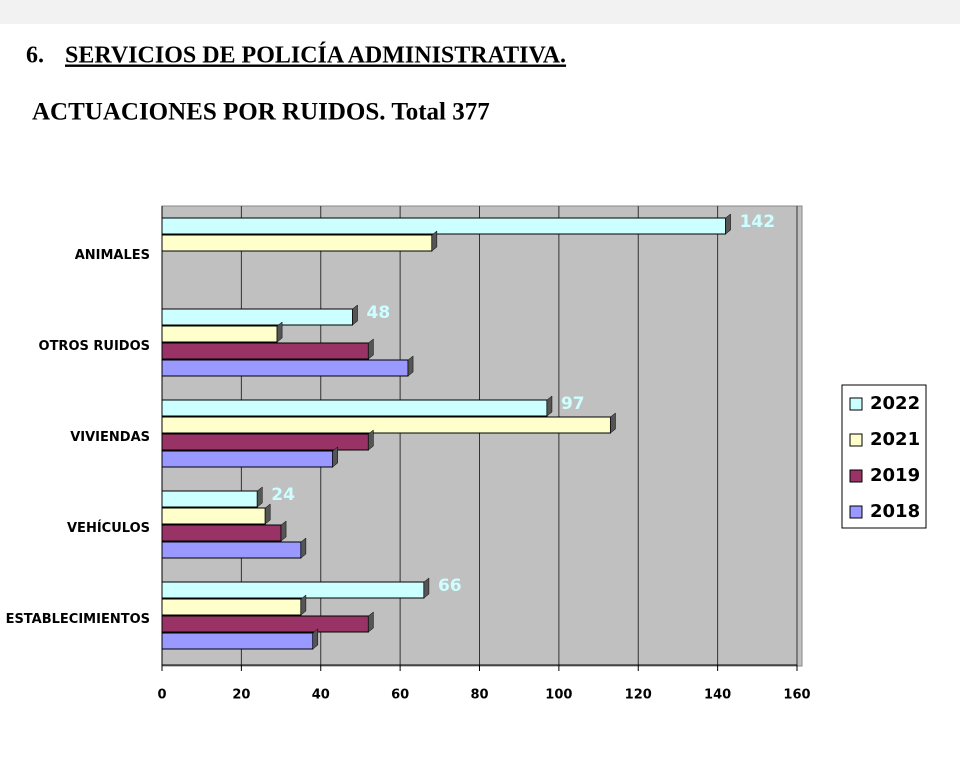 The height and width of the screenshot is (763, 960). What do you see at coordinates (895, 475) in the screenshot?
I see `legend-label: 2019` at bounding box center [895, 475].